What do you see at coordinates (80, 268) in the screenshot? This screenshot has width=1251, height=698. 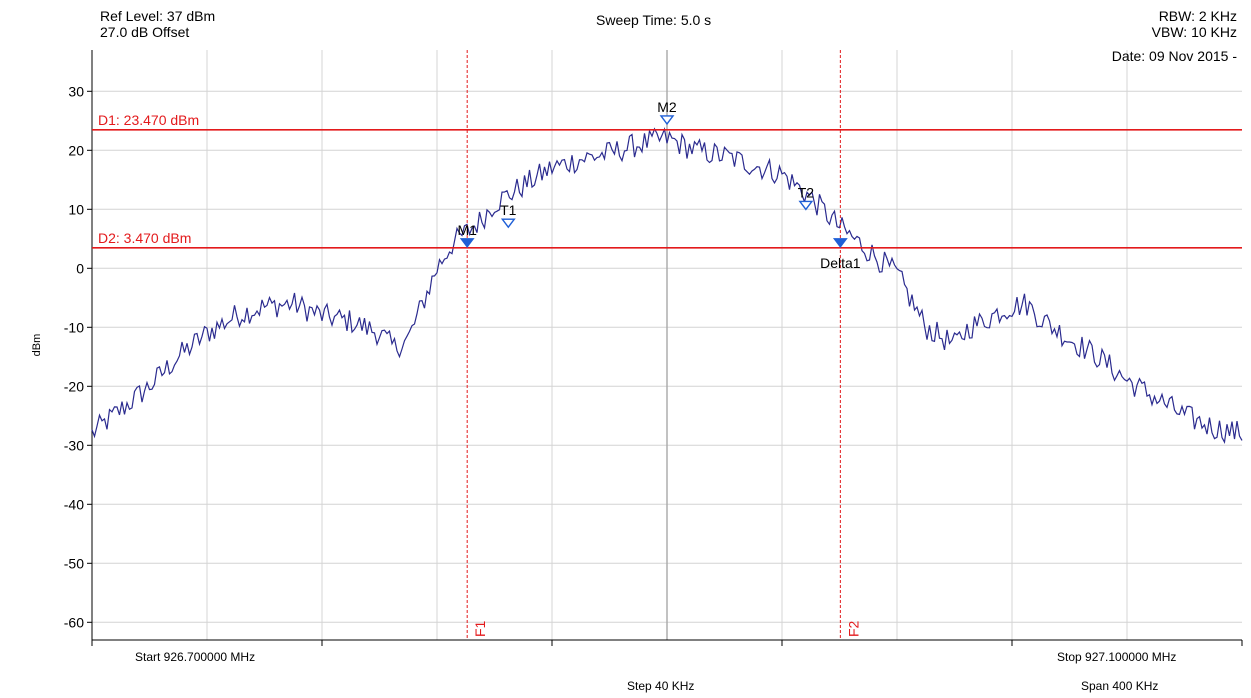 I see `y-tick-label: 0` at bounding box center [80, 268].